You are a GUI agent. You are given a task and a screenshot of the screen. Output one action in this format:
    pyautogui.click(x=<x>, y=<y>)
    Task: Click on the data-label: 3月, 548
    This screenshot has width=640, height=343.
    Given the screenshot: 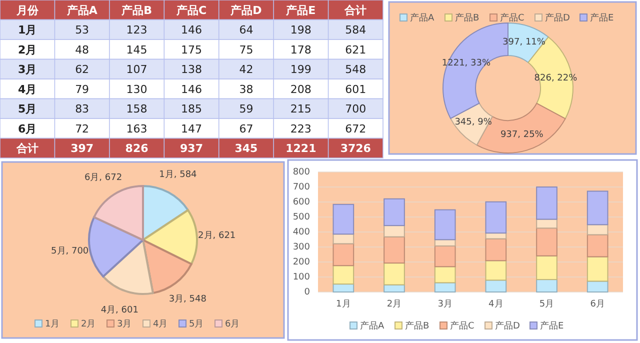 What is the action you would take?
    pyautogui.click(x=187, y=299)
    